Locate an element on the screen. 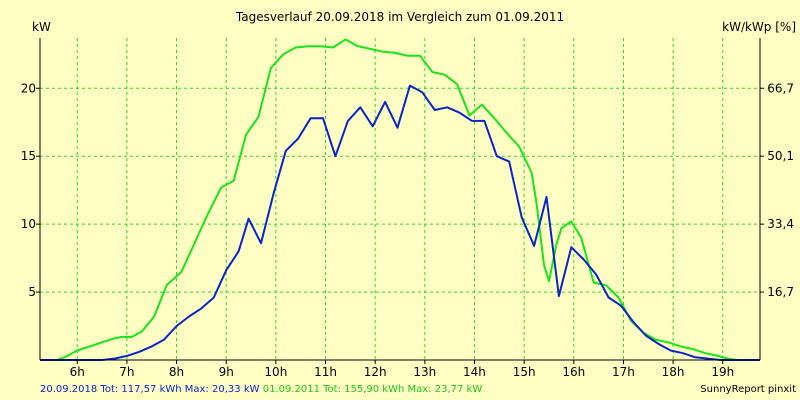  stats-2018: 20.09.2018 Tot: 117,57 kWh Max: 20,33 kW is located at coordinates (150, 389).